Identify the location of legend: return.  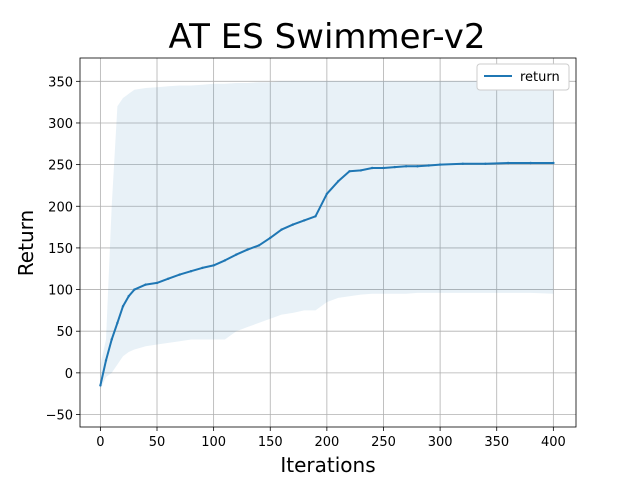
(523, 77).